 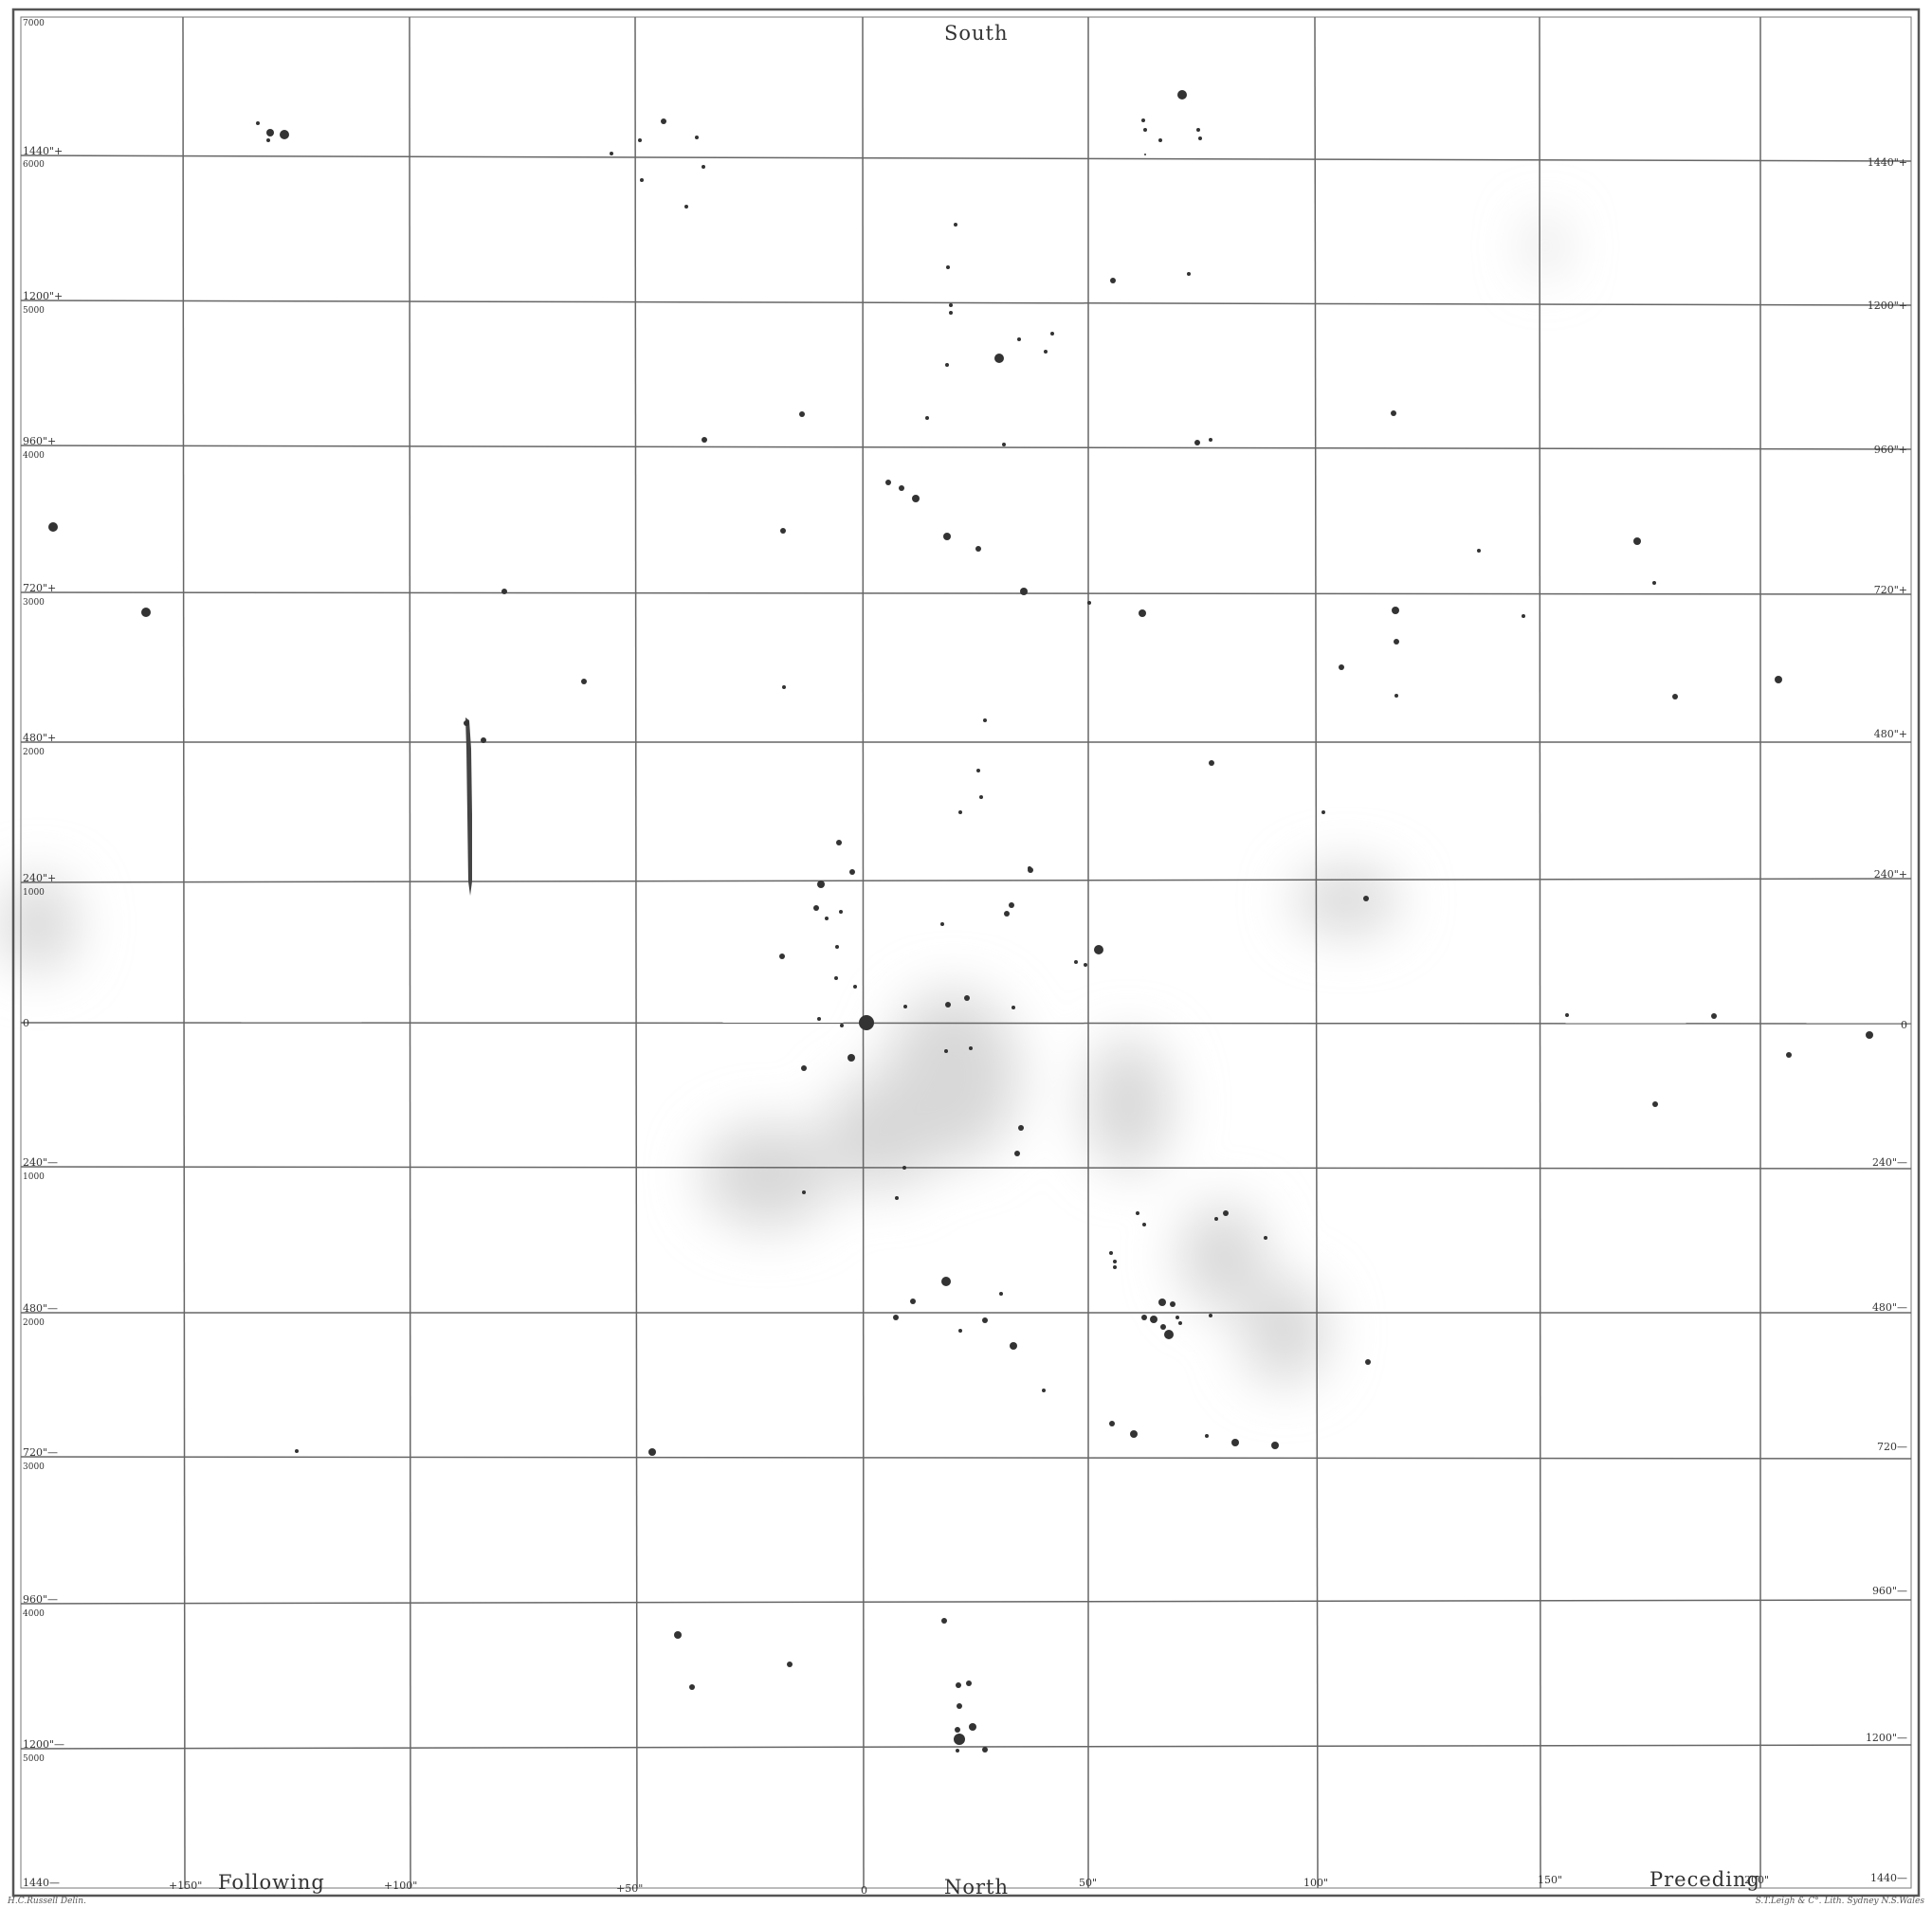 What do you see at coordinates (34, 752) in the screenshot?
I see `left-label-5-num: 2000` at bounding box center [34, 752].